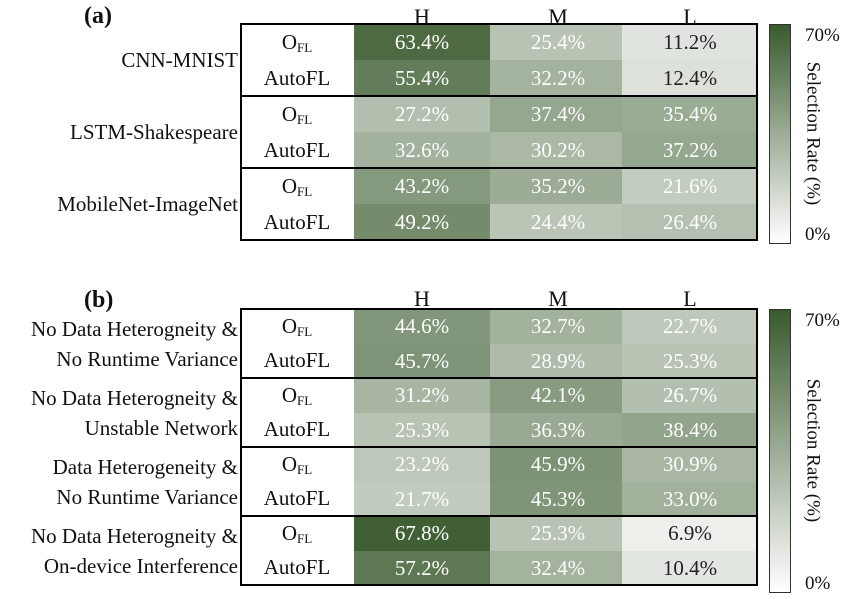 The width and height of the screenshot is (850, 599). What do you see at coordinates (422, 42) in the screenshot?
I see `heatmap-cell: 63.4%` at bounding box center [422, 42].